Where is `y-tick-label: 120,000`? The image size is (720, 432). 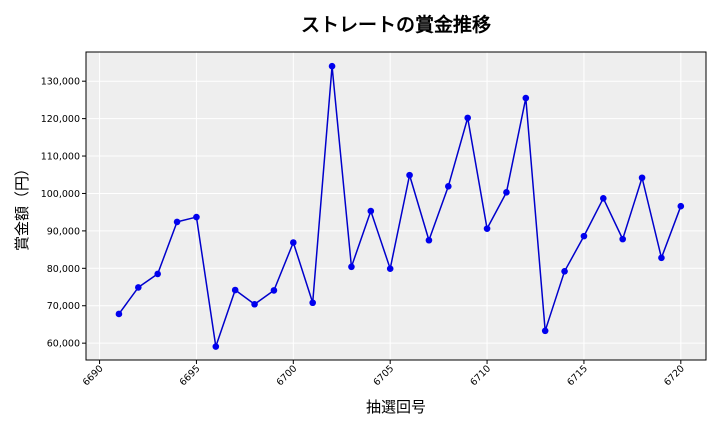
y-tick-label: 120,000 is located at coordinates (60, 119).